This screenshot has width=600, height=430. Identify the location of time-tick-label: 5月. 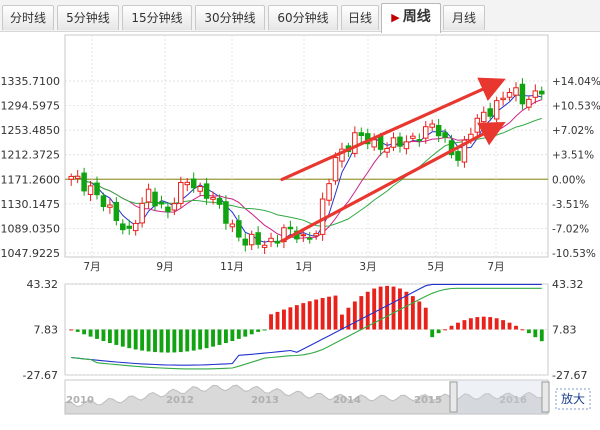
(435, 267).